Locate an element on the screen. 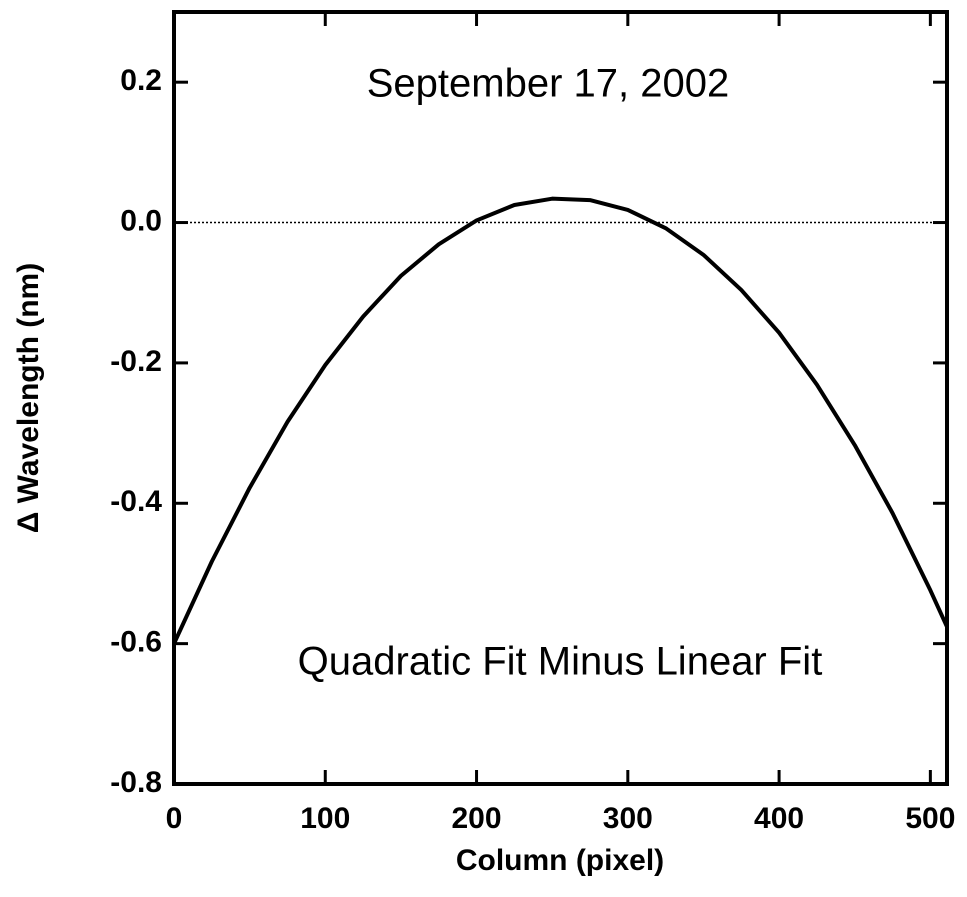  y-tick-label: -0.6 is located at coordinates (136, 642).